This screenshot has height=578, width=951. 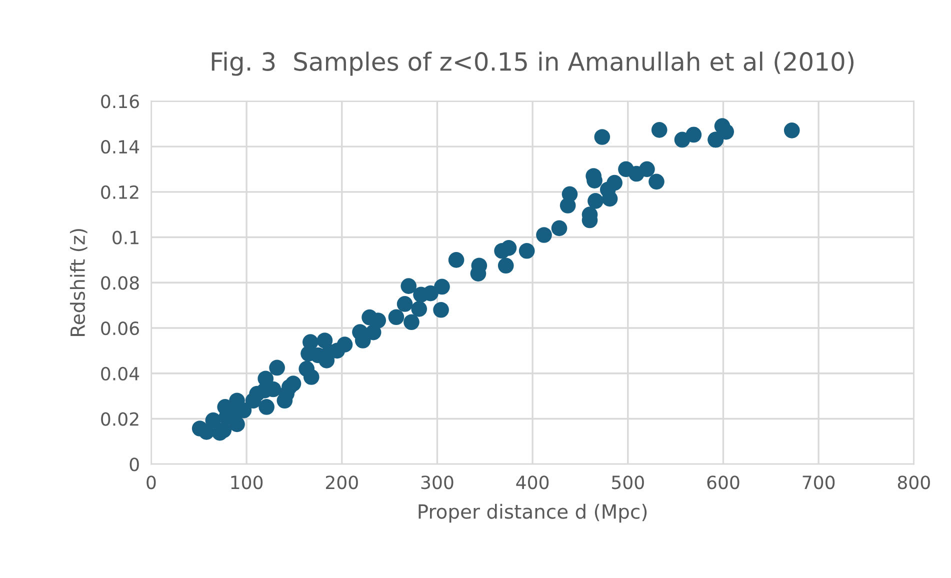 What do you see at coordinates (120, 328) in the screenshot?
I see `y-tick-label: 0.06` at bounding box center [120, 328].